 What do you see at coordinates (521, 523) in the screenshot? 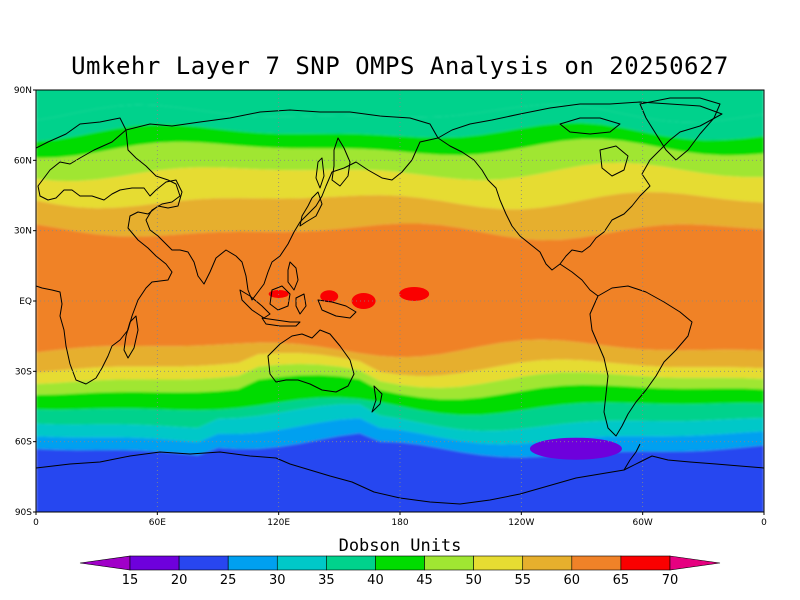
I see `lon-tick-label-4: 120W` at bounding box center [521, 523].